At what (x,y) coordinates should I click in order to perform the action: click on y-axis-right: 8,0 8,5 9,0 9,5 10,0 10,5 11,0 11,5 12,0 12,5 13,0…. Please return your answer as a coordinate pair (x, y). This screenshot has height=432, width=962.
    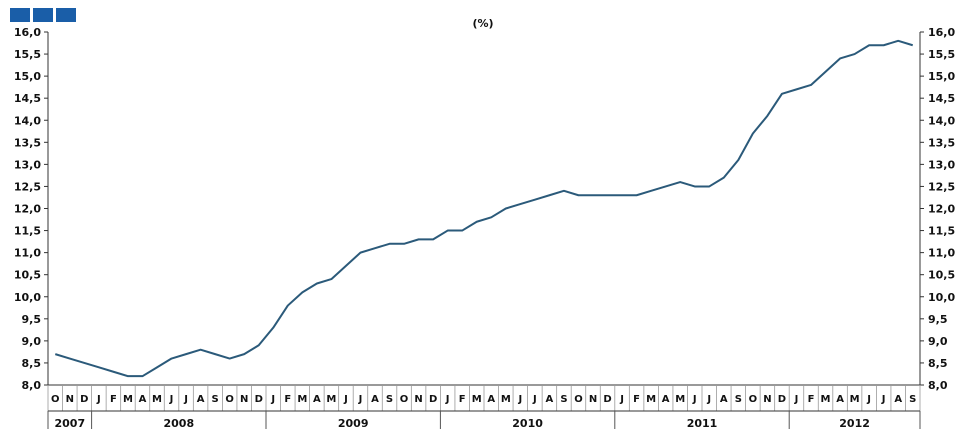
    Looking at the image, I should click on (937, 209).